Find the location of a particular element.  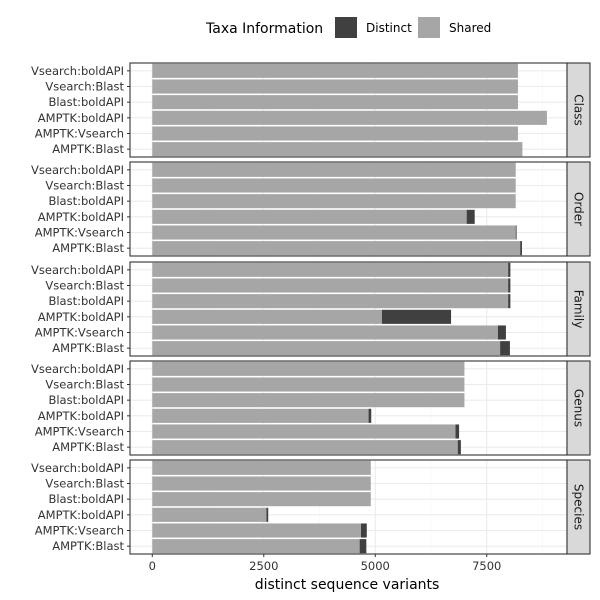

legend-key-shared is located at coordinates (429, 27).